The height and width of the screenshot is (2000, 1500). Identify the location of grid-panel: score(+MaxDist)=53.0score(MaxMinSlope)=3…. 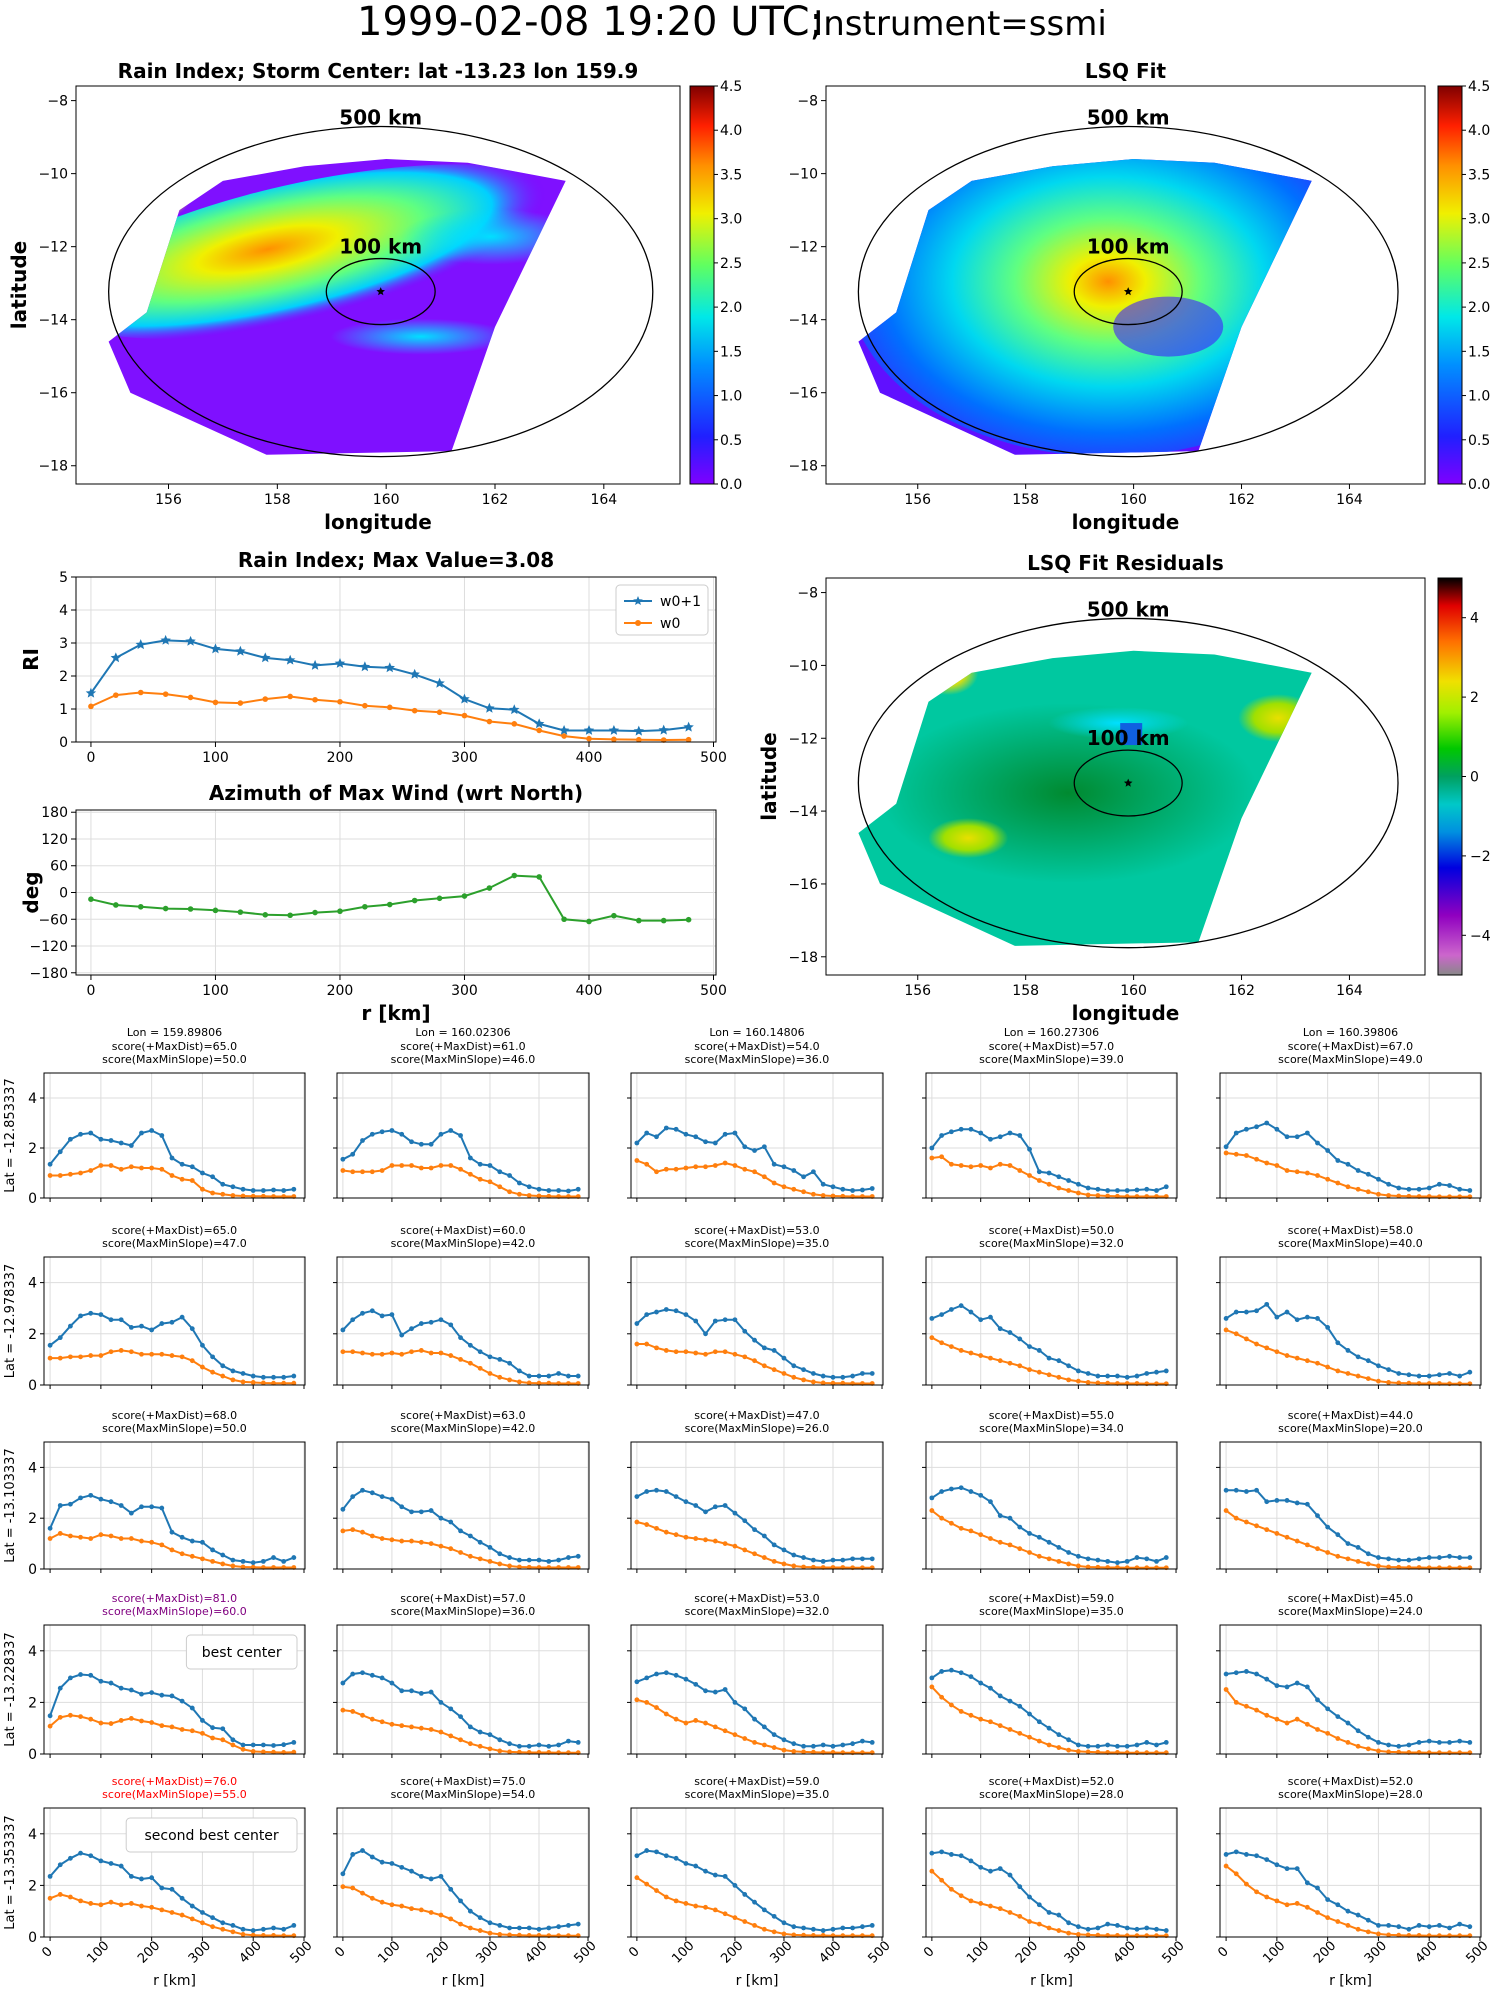
(755, 1306).